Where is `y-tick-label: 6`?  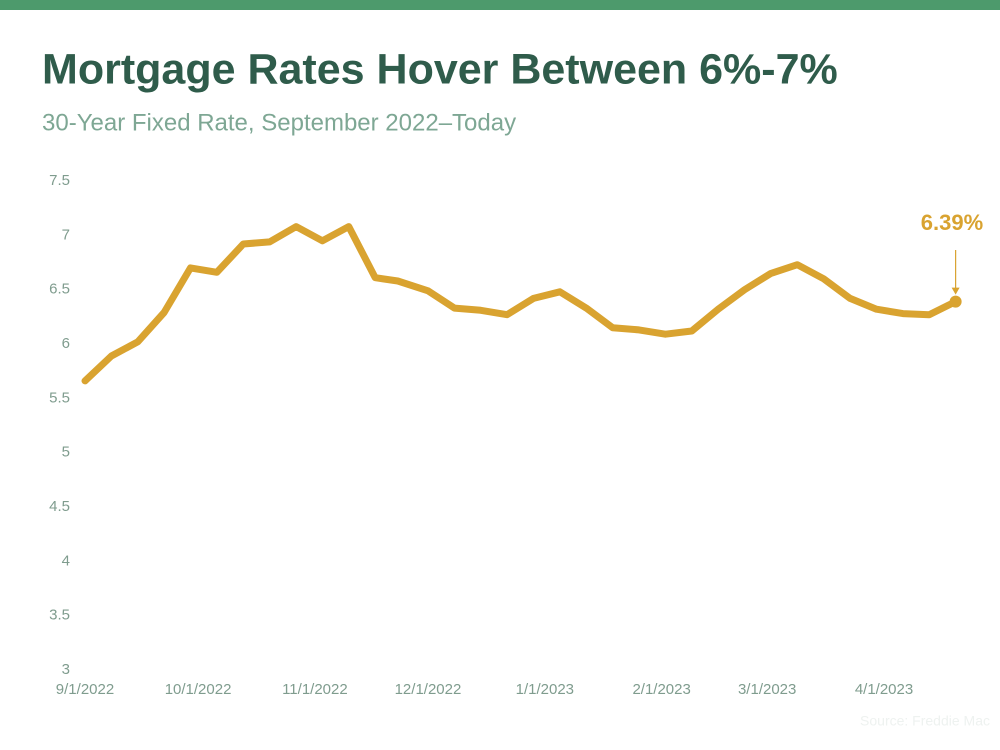 y-tick-label: 6 is located at coordinates (66, 343).